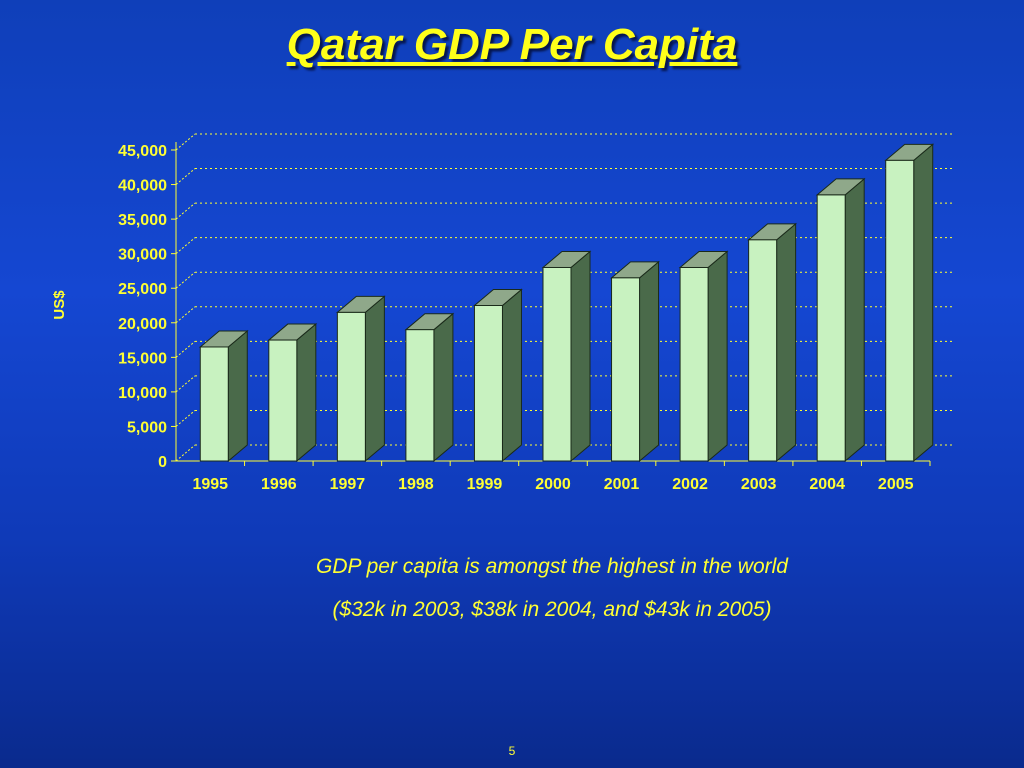  I want to click on page-title: Qatar GDP Per Capita, so click(512, 44).